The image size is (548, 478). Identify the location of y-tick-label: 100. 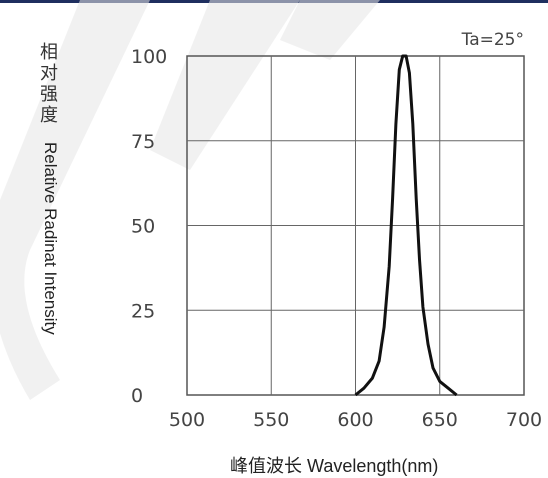
(149, 57).